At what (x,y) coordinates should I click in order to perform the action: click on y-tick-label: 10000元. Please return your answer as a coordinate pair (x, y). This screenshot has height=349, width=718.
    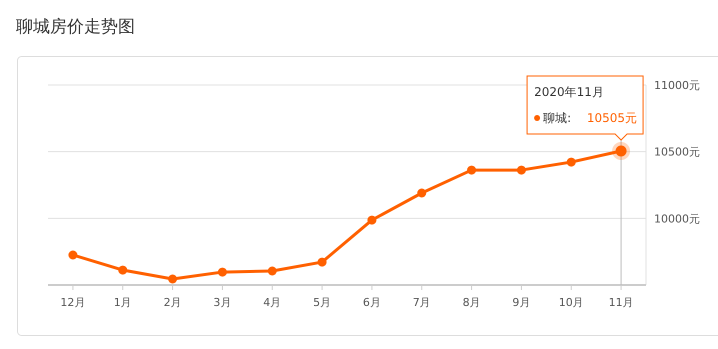
    Looking at the image, I should click on (677, 219).